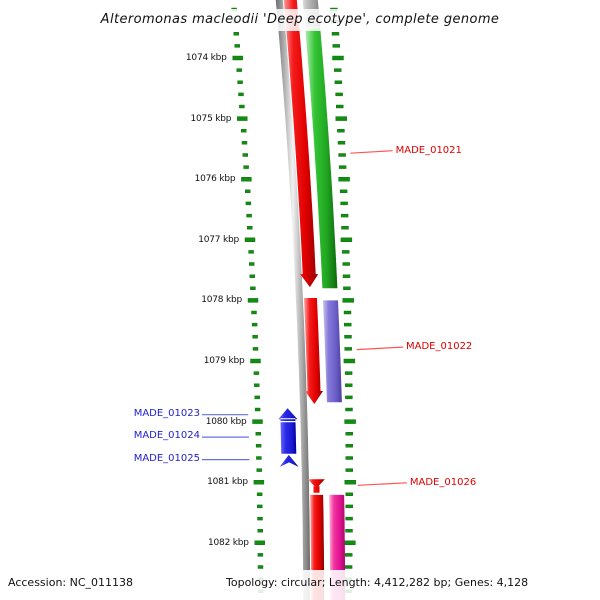 Image resolution: width=600 pixels, height=600 pixels. What do you see at coordinates (228, 542) in the screenshot?
I see `scale-label-1082: 1082 kbp` at bounding box center [228, 542].